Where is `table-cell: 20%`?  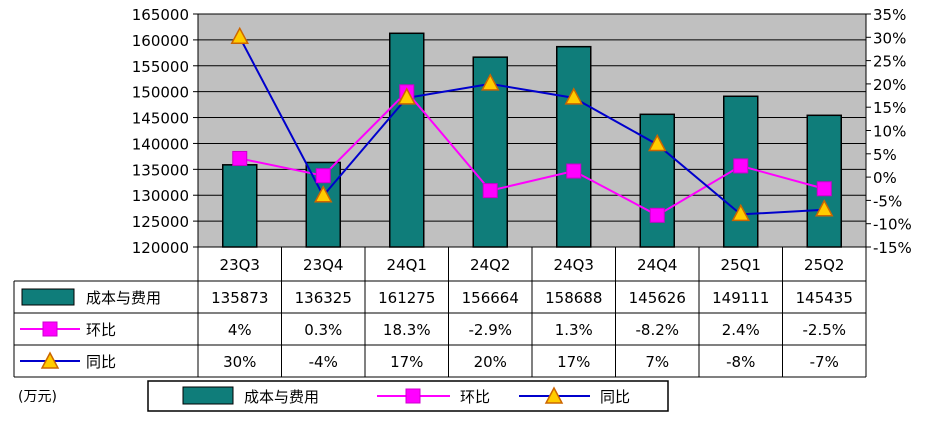 table-cell: 20% is located at coordinates (490, 362).